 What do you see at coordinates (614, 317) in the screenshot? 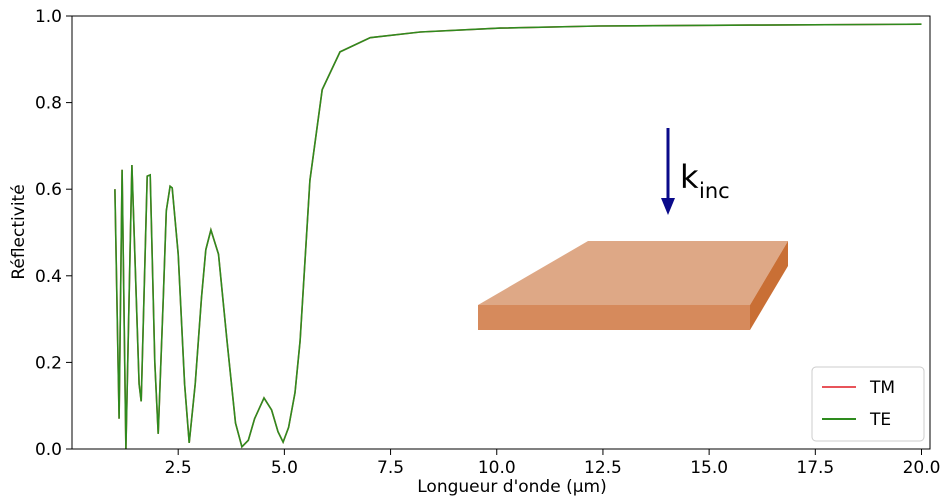
I see `slab-front` at bounding box center [614, 317].